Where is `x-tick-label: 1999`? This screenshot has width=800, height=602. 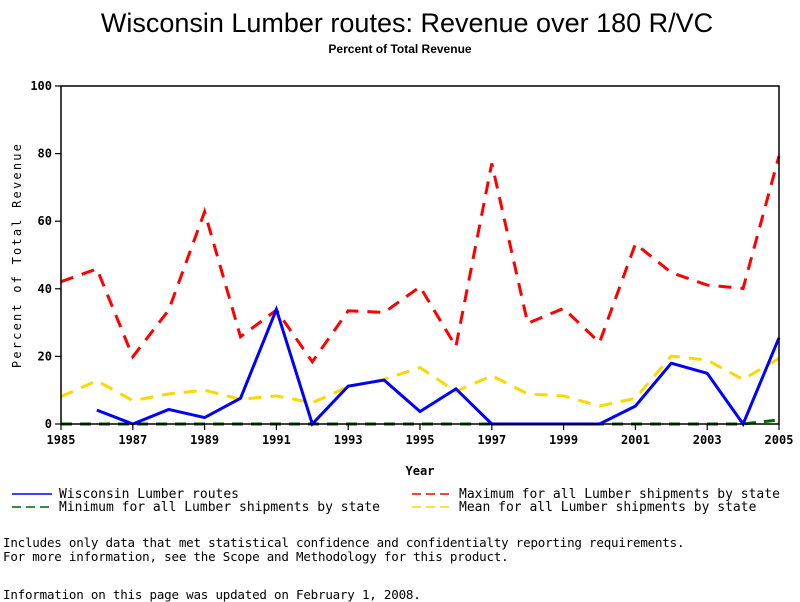 x-tick-label: 1999 is located at coordinates (563, 440).